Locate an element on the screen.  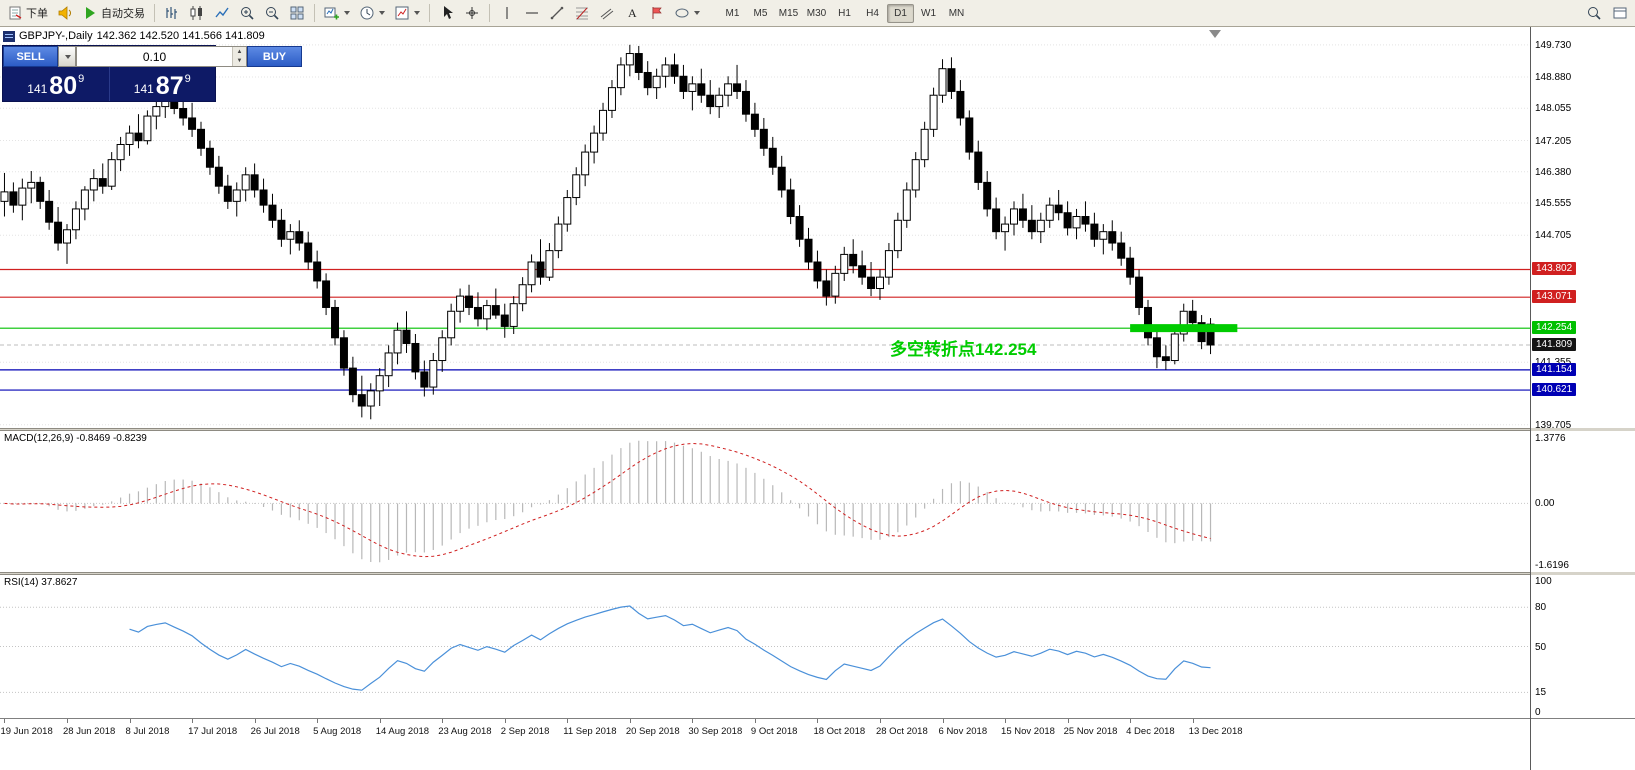
channel-button is located at coordinates (607, 13).